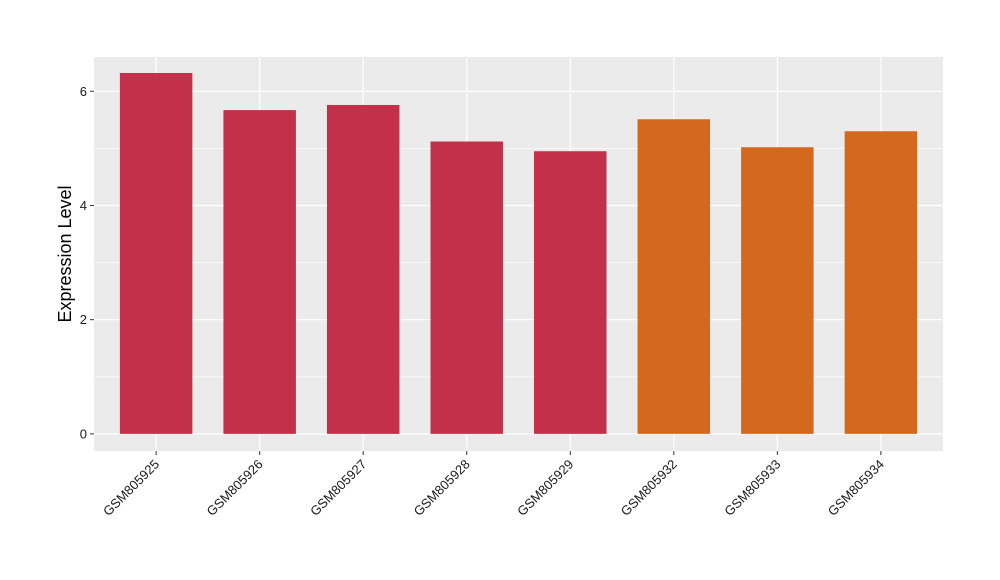  What do you see at coordinates (570, 292) in the screenshot?
I see `bar-GSM805929` at bounding box center [570, 292].